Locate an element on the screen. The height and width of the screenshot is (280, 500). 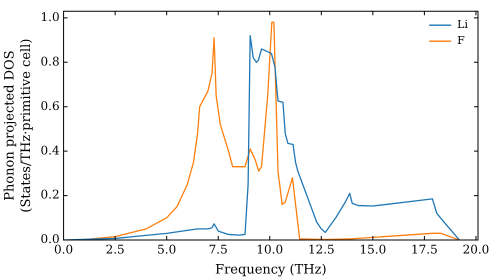
y-axis-title: Phonon projected DOS (States/THz·primitive cell) is located at coordinates (18, 125).